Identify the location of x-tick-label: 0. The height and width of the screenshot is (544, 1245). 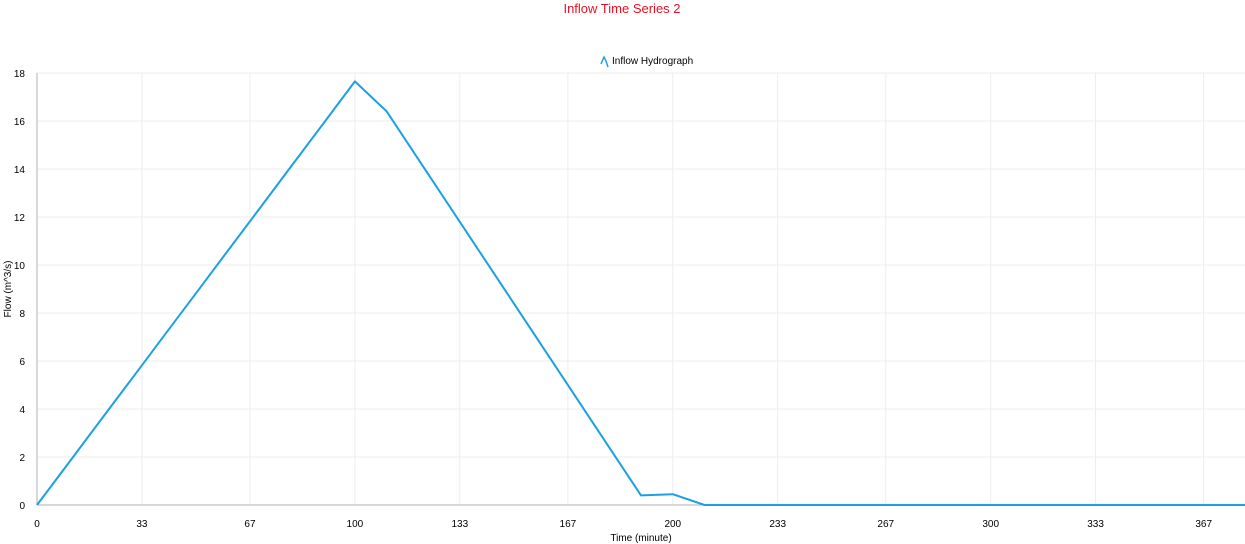
(37, 524).